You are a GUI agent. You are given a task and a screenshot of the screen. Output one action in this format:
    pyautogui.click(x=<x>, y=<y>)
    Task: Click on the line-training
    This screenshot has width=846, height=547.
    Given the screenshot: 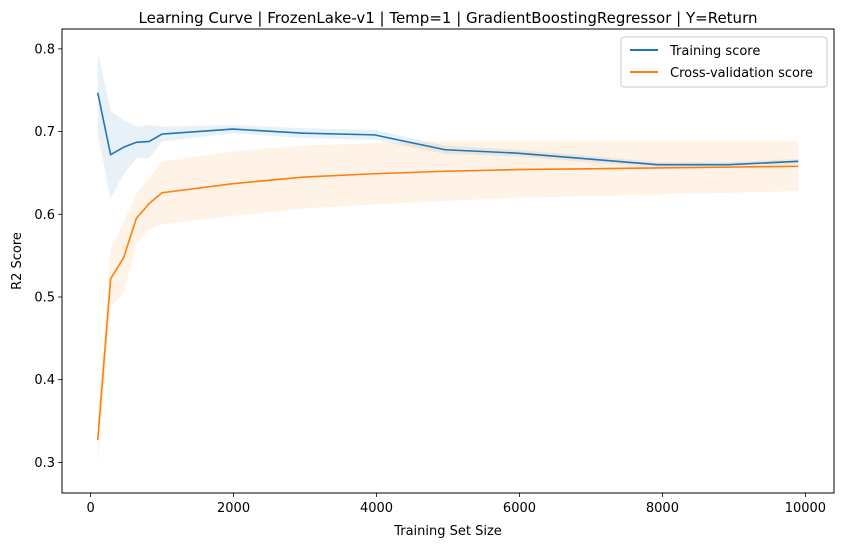 What is the action you would take?
    pyautogui.click(x=447, y=129)
    